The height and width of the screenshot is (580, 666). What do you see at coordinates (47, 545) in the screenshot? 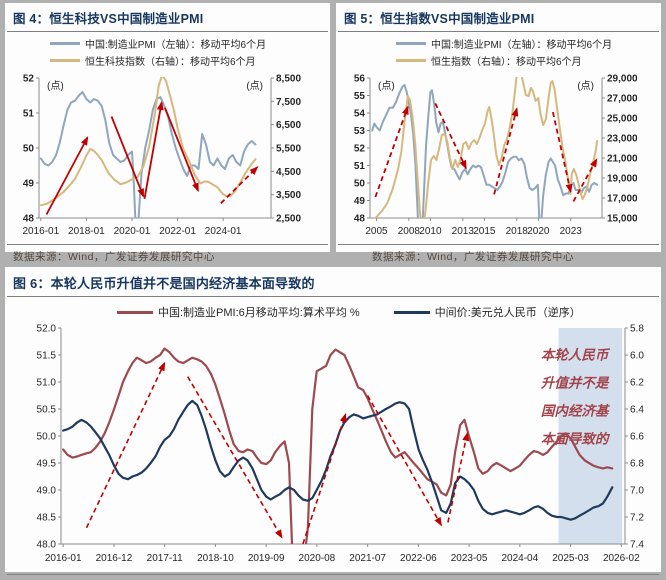
I see `left-tick-label: 48.0` at bounding box center [47, 545].